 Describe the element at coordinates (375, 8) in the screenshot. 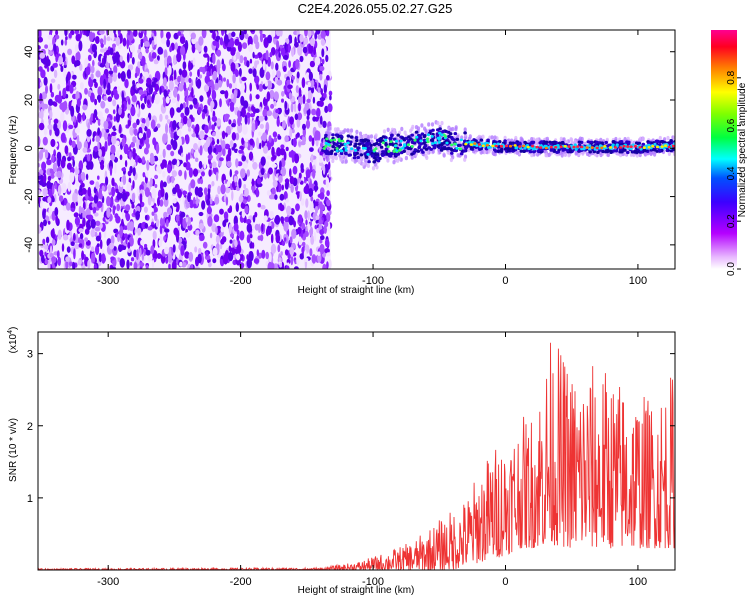

I see `chart-title: C2E4.2026.055.02.27.G25` at that location.